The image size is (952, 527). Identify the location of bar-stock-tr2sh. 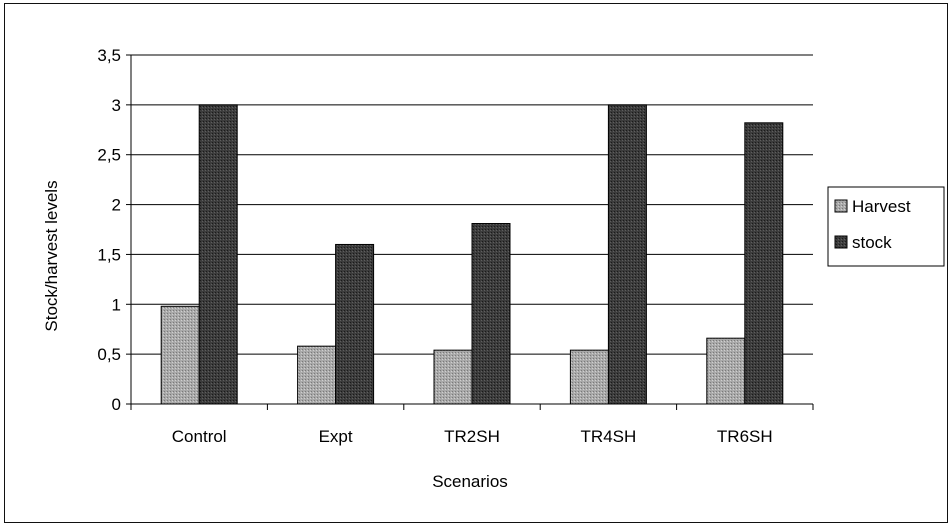
(491, 314).